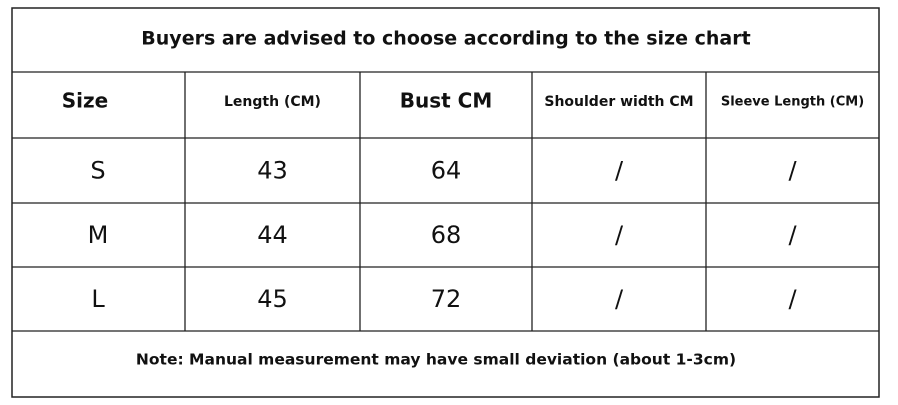 This screenshot has height=405, width=898. What do you see at coordinates (618, 102) in the screenshot?
I see `header-cell: Shoulder width CM` at bounding box center [618, 102].